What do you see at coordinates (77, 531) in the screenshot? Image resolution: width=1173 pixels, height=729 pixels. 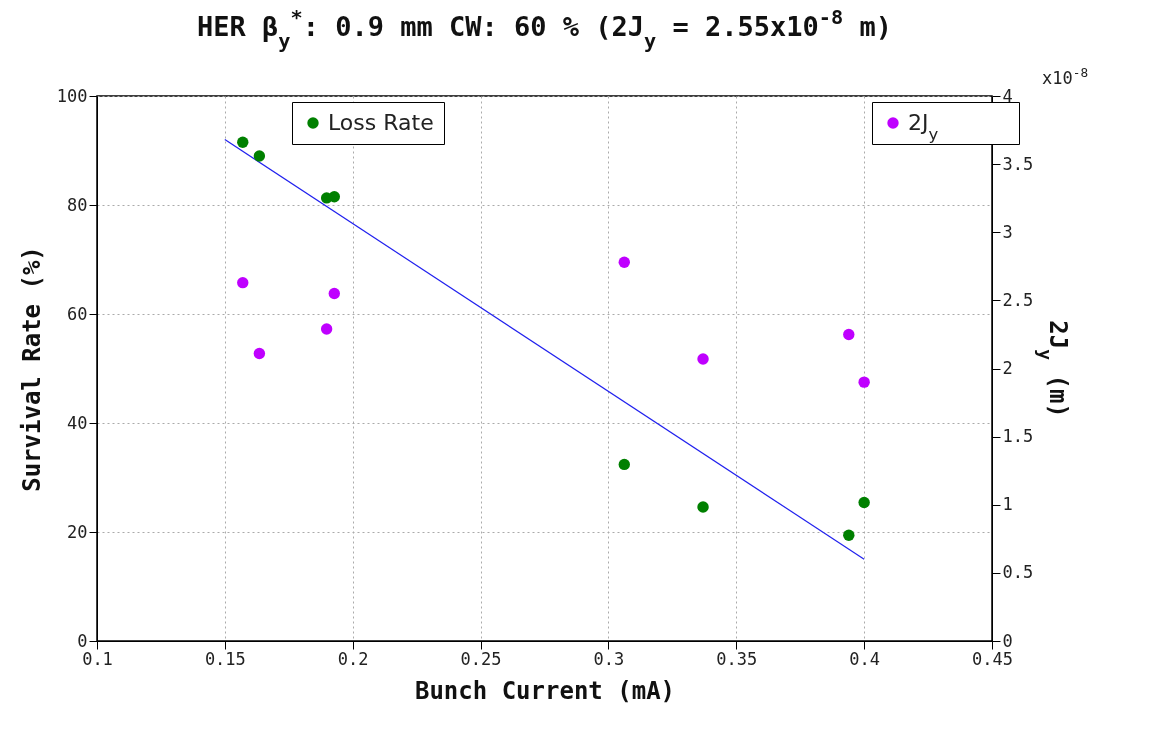 I see `y-tick-label: 20` at bounding box center [77, 531].